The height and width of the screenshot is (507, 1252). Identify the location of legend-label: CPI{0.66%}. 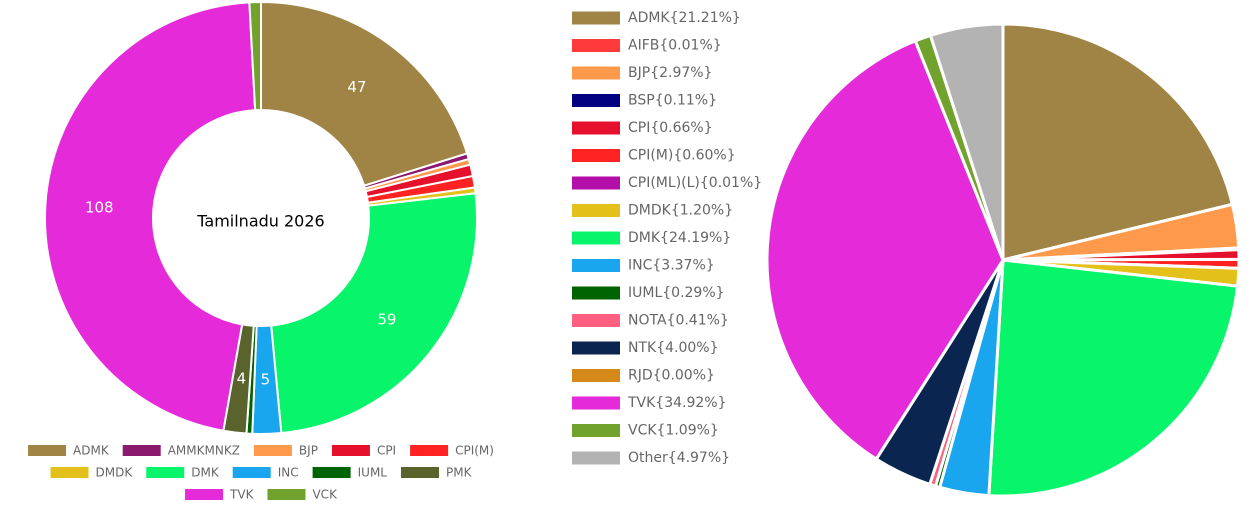
(670, 128).